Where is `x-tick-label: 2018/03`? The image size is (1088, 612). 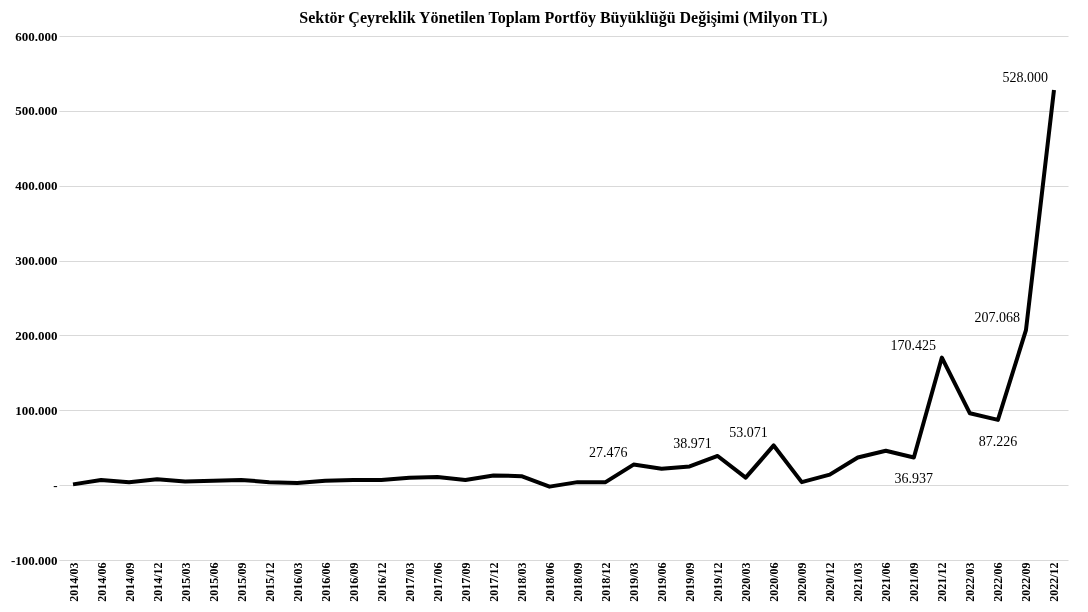
x-tick-label: 2018/03 is located at coordinates (521, 582).